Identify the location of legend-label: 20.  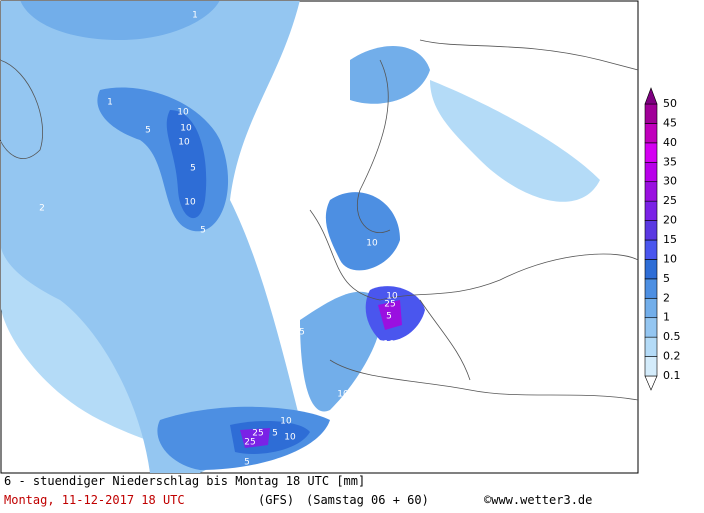
(670, 220).